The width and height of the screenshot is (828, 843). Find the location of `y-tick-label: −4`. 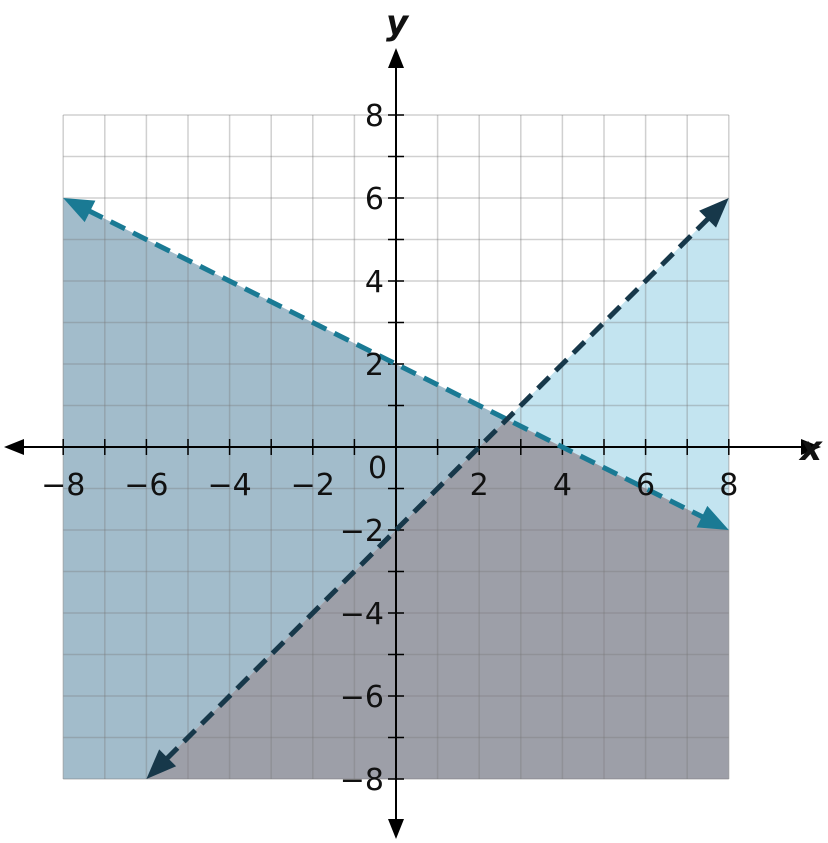

y-tick-label: −4 is located at coordinates (362, 614).